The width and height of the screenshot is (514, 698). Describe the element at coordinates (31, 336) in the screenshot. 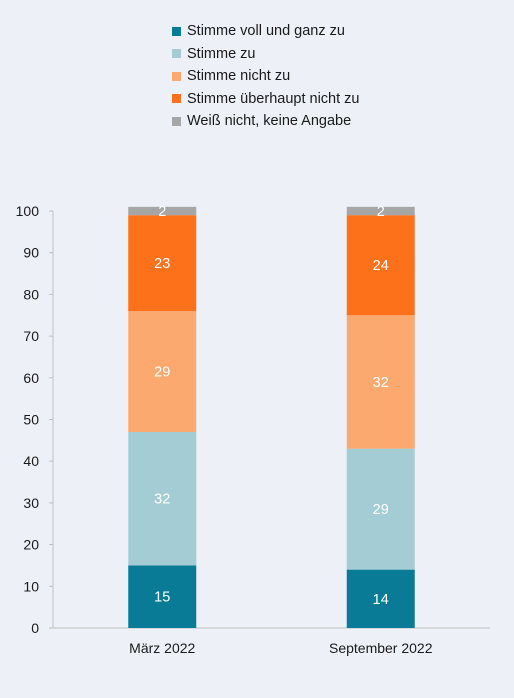

I see `y-tick-label: 70` at that location.